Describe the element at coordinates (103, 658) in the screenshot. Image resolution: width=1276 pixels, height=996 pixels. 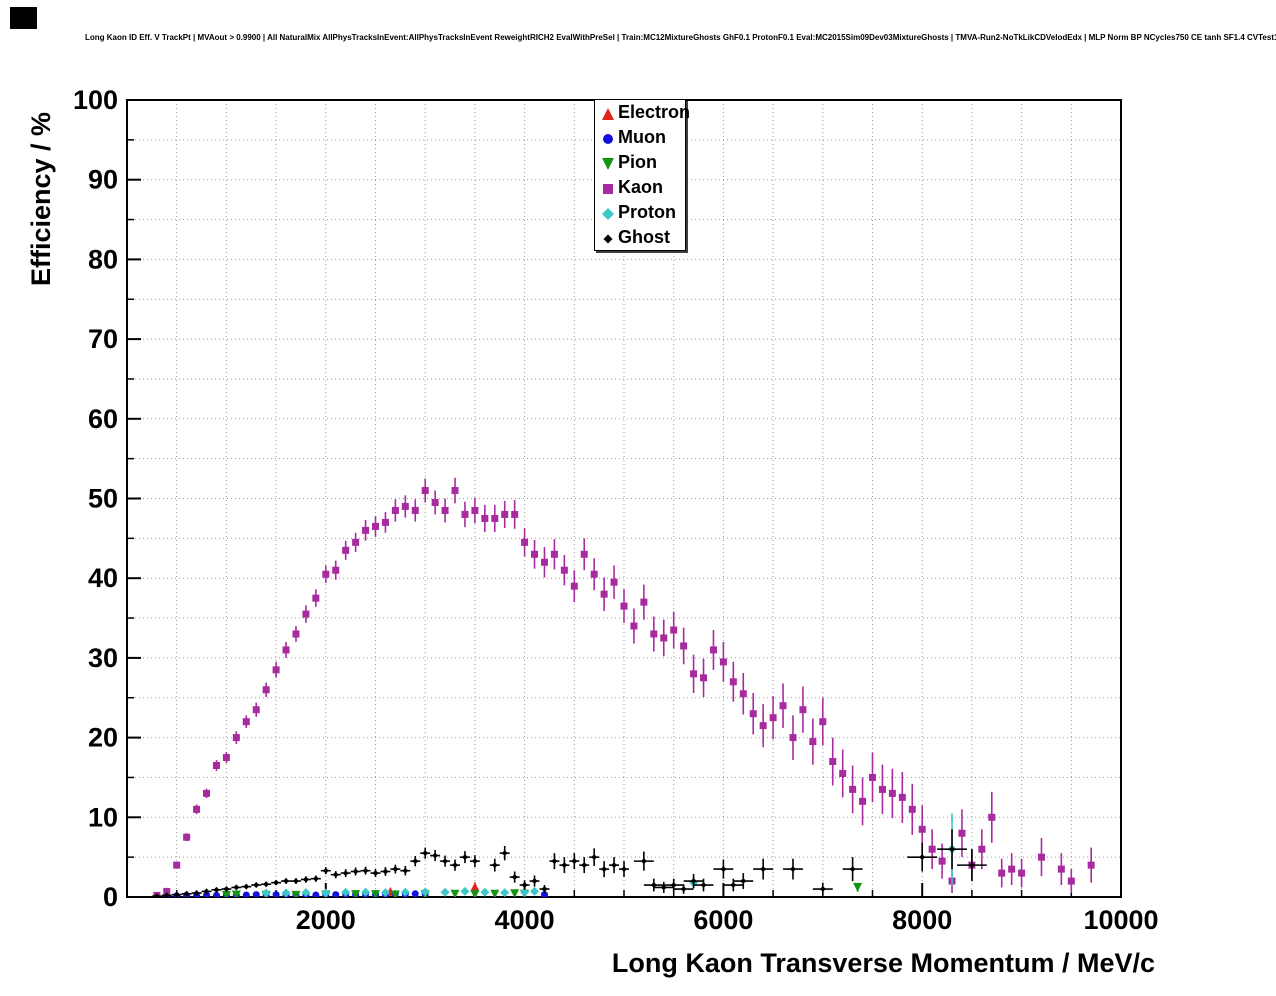
I see `y-tick-label: 30` at that location.